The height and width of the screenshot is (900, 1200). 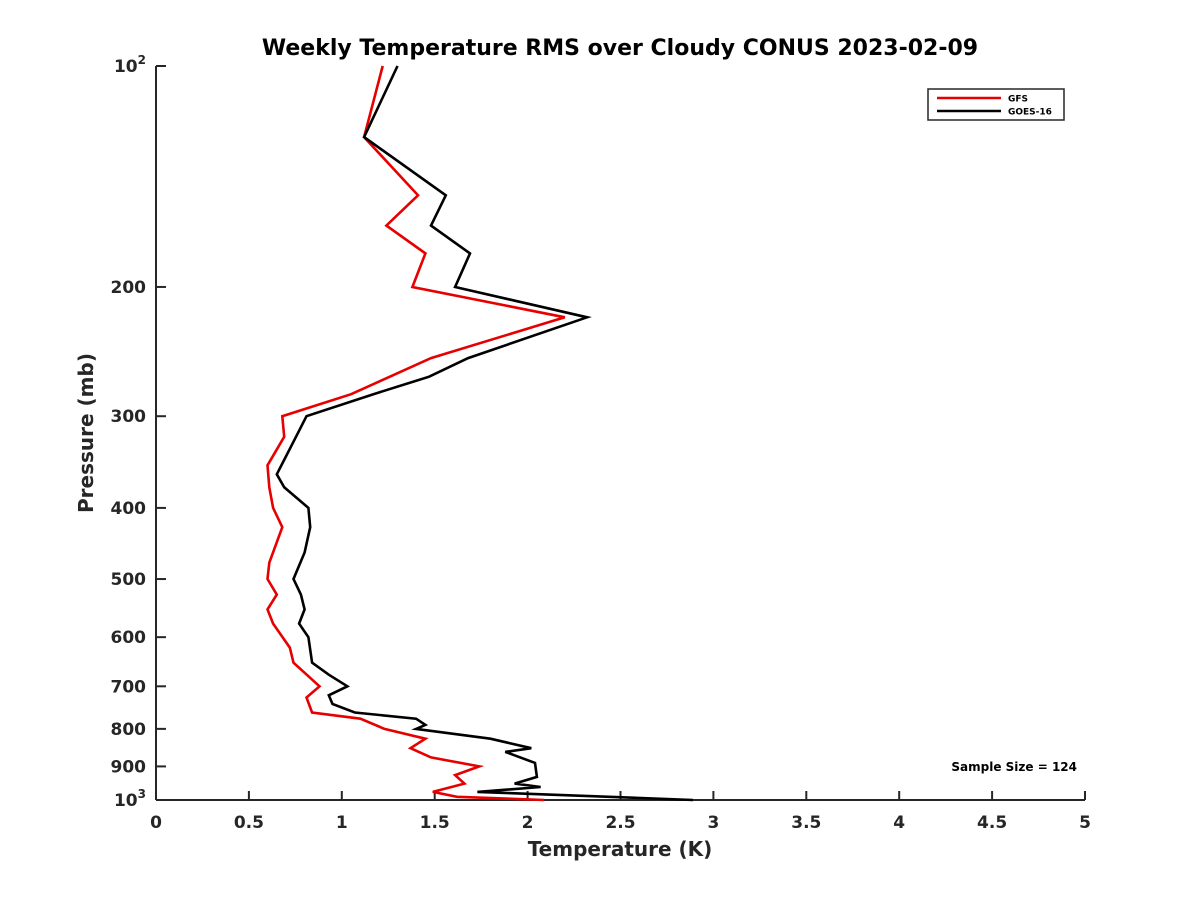 I want to click on x-tick-label: 4, so click(x=899, y=823).